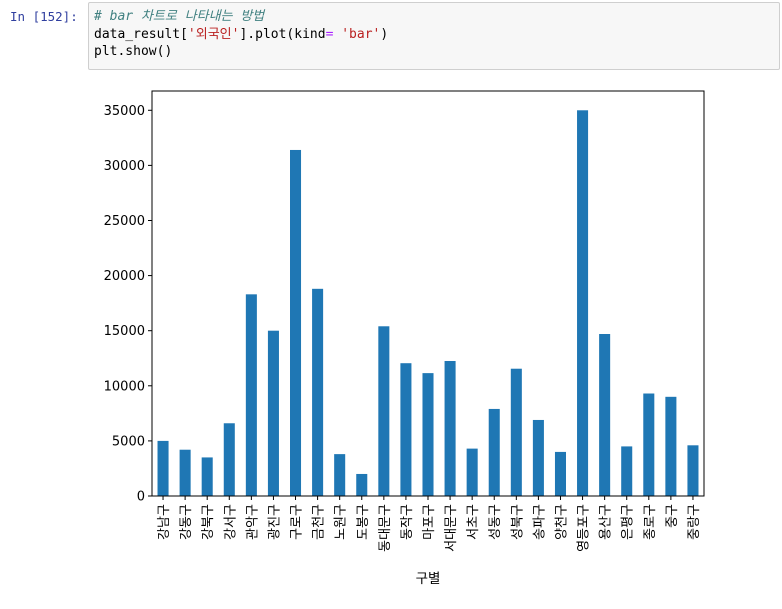  What do you see at coordinates (561, 522) in the screenshot?
I see `x-tick-label: 양천구` at bounding box center [561, 522].